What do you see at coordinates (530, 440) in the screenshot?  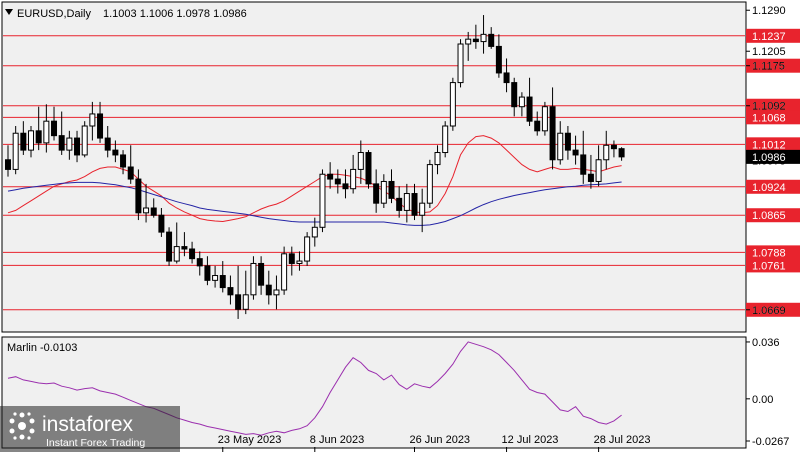 I see `date-label: 12 Jul 2023` at bounding box center [530, 440].